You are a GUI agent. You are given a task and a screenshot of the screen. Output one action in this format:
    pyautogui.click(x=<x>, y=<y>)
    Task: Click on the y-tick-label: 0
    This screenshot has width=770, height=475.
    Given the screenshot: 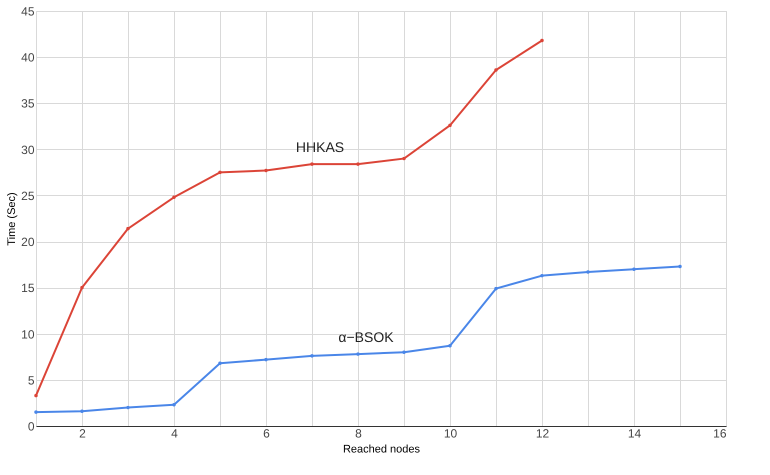 What is the action you would take?
    pyautogui.click(x=31, y=427)
    